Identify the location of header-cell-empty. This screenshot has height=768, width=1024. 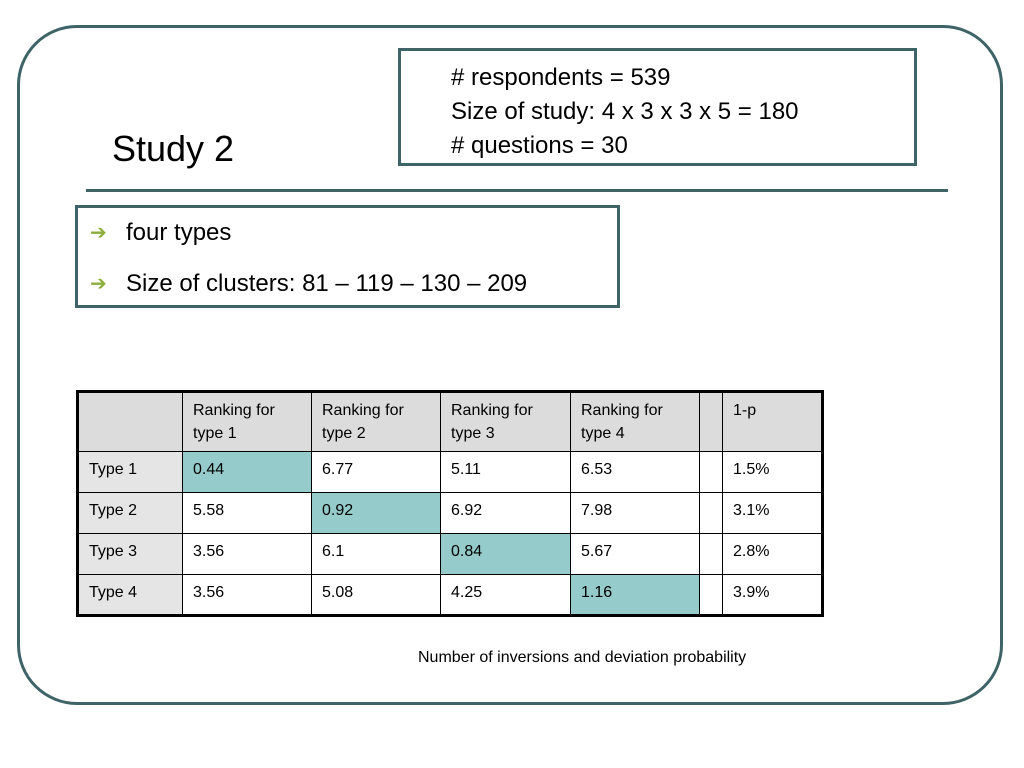
(130, 421).